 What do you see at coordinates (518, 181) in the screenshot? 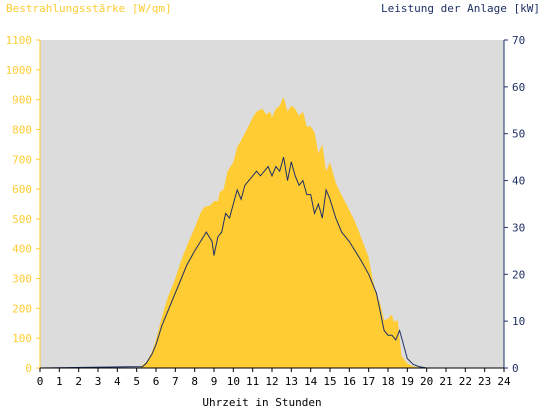
I see `right-tick-label: 40` at bounding box center [518, 181].